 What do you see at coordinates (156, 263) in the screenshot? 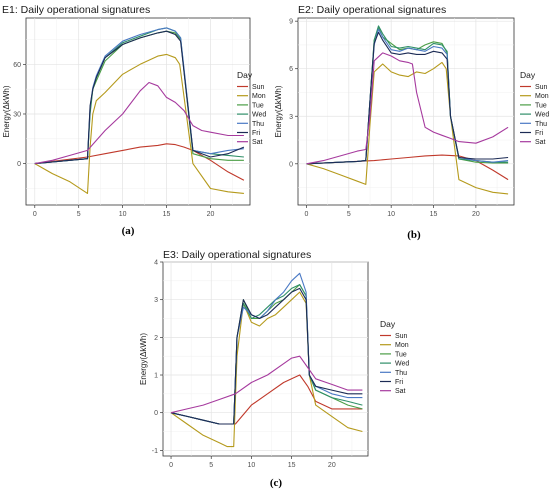
I see `y-tick-label: 4` at bounding box center [156, 263].